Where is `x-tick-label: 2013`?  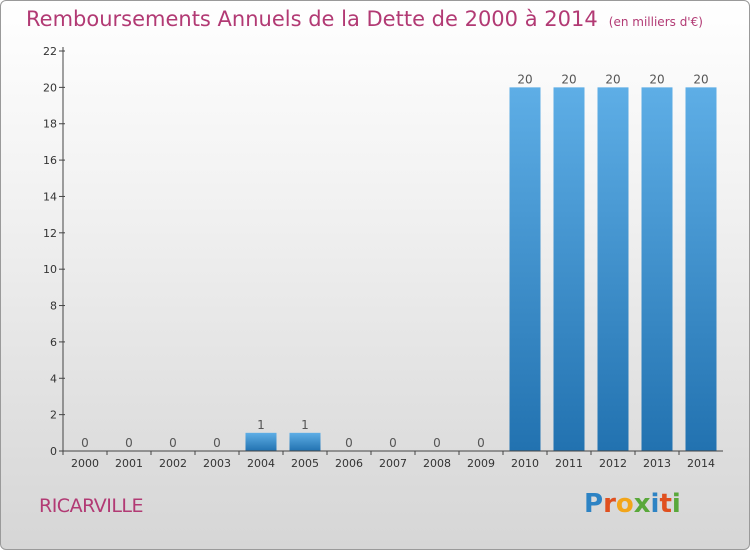 x-tick-label: 2013 is located at coordinates (657, 463).